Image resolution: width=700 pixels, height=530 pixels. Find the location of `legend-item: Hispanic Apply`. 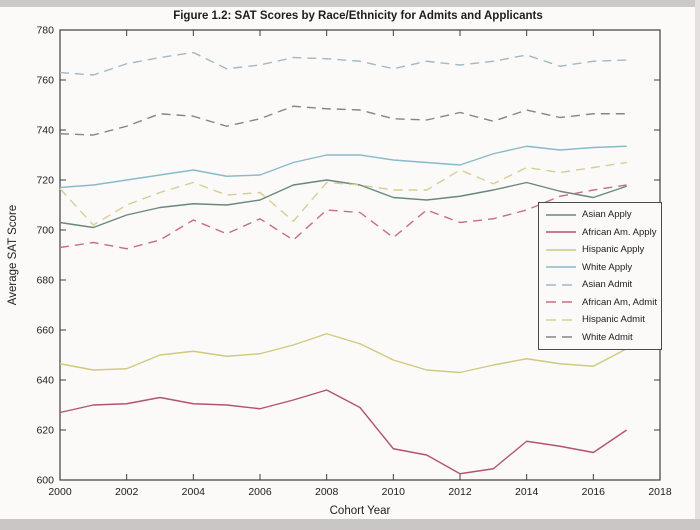

legend-item: Hispanic Apply is located at coordinates (603, 250).